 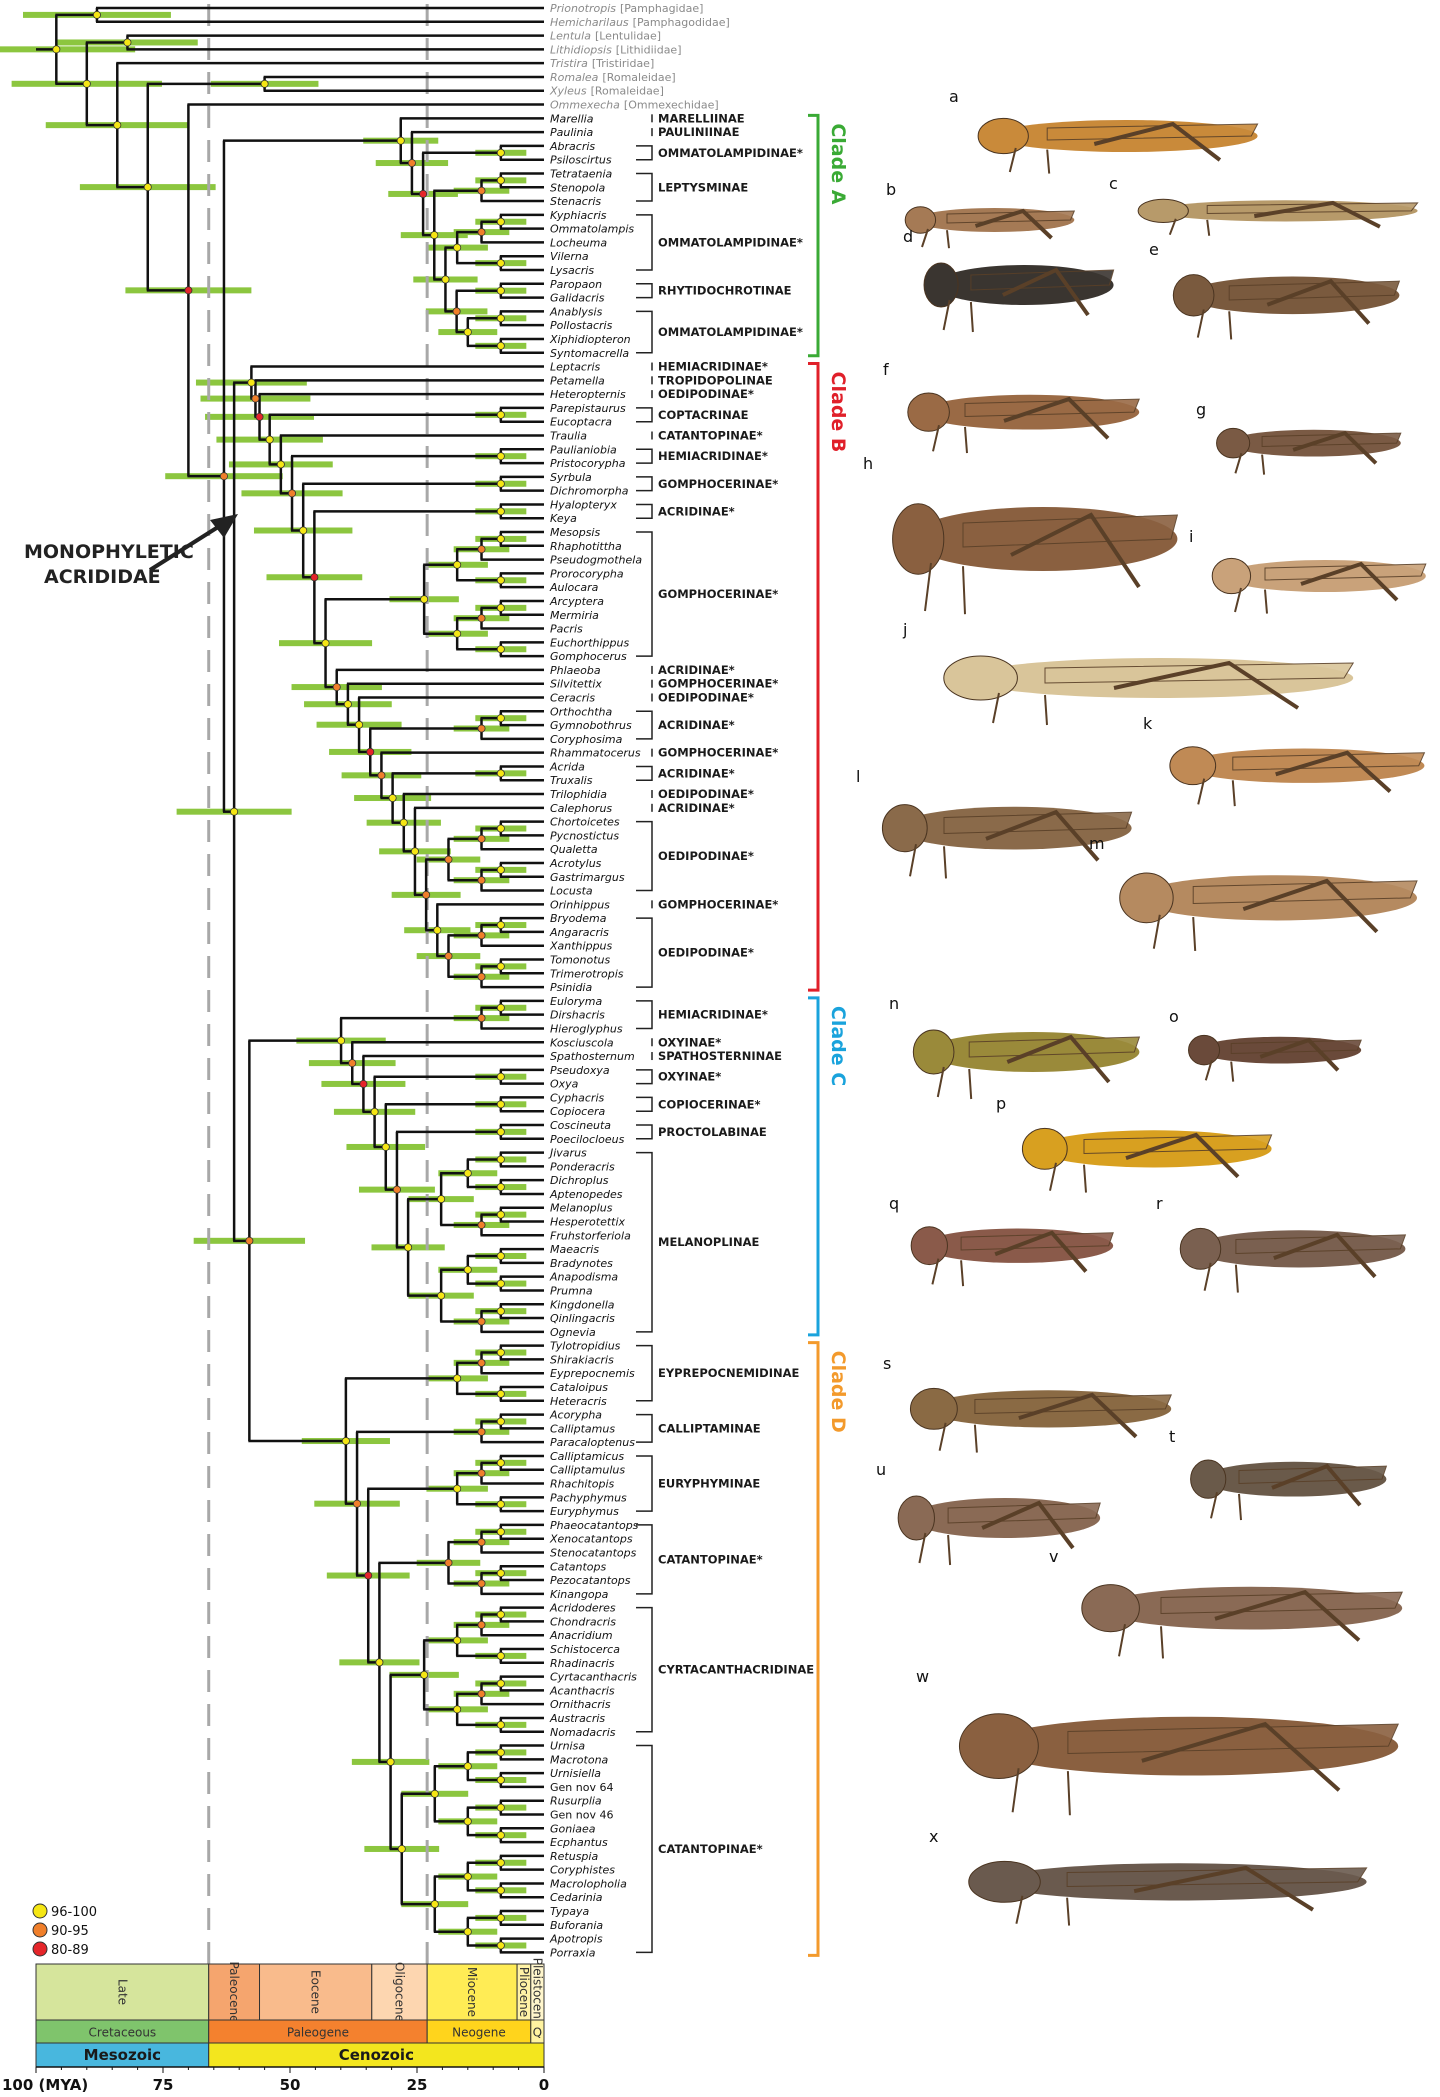 I want to click on taxon-label: Stenacris, so click(x=575, y=201).